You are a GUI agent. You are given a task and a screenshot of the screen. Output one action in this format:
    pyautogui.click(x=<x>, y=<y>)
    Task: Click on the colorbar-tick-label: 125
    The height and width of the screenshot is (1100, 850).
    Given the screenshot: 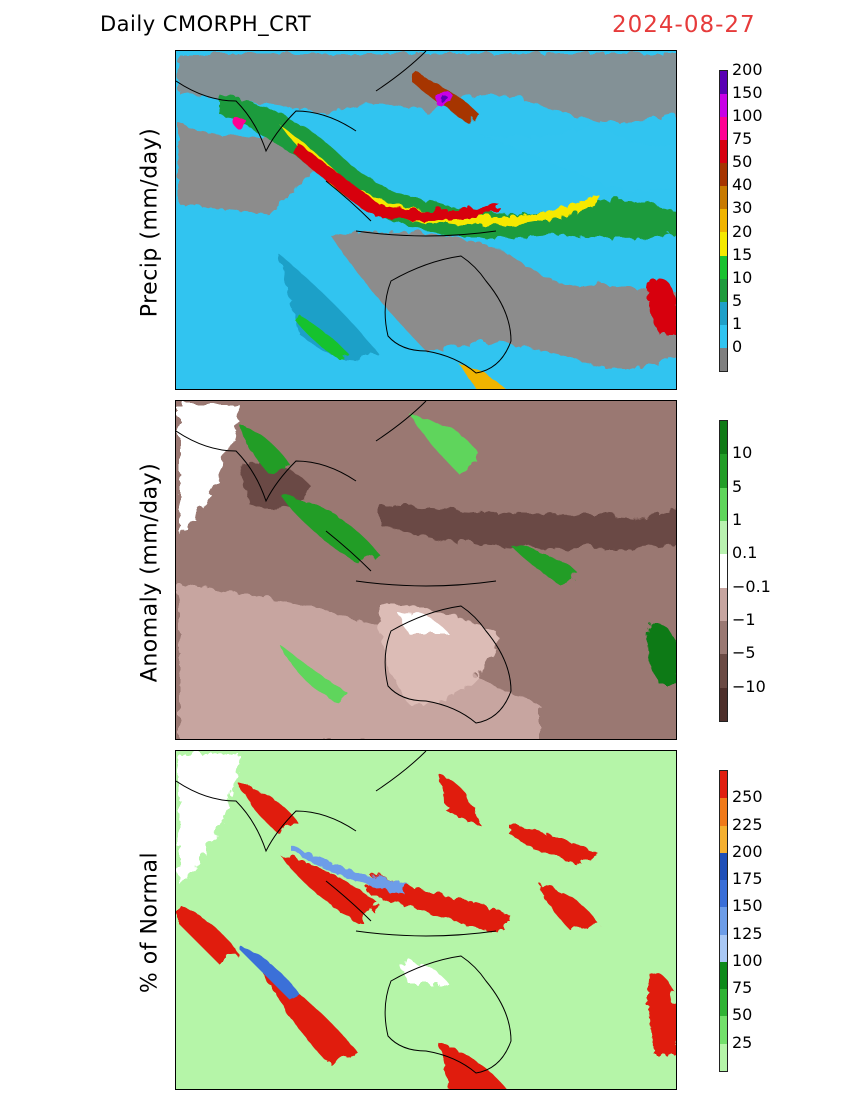 What is the action you would take?
    pyautogui.click(x=747, y=933)
    